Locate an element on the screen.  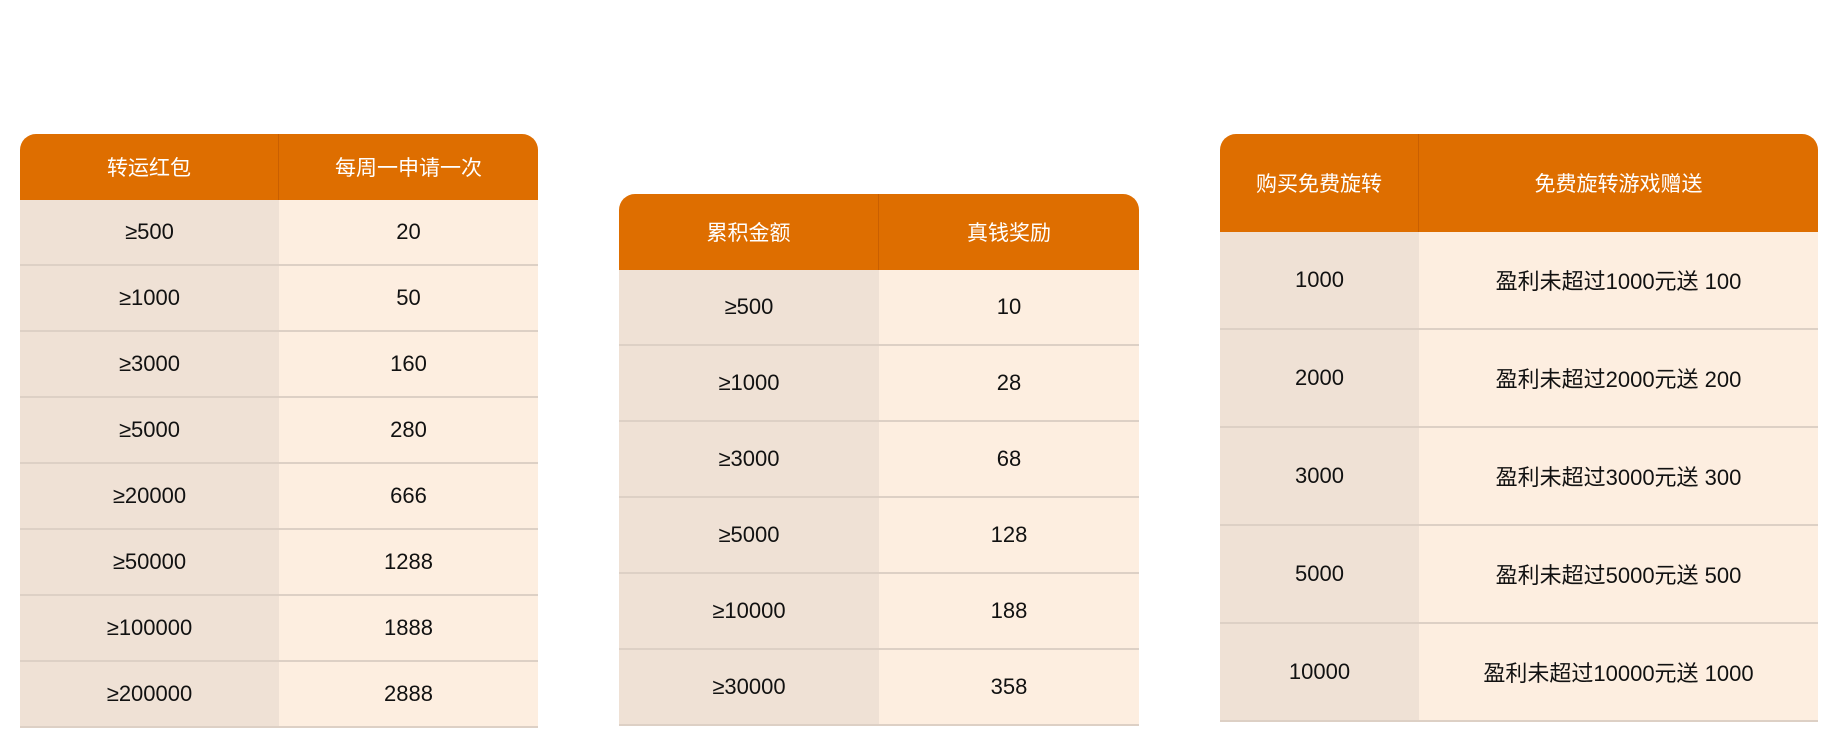
table-row: ≥200000 2888 is located at coordinates (279, 695).